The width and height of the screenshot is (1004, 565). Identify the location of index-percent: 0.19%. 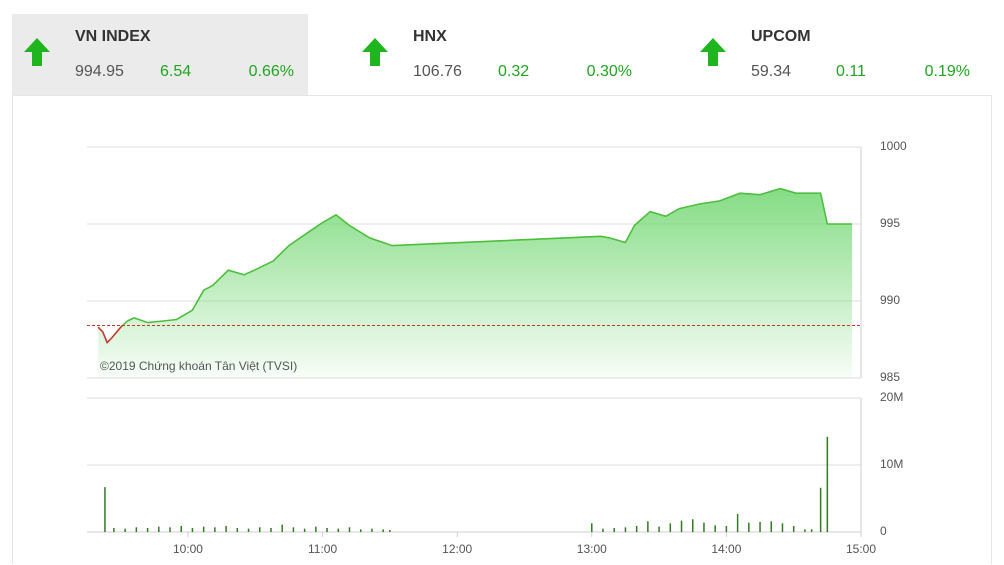
(947, 71).